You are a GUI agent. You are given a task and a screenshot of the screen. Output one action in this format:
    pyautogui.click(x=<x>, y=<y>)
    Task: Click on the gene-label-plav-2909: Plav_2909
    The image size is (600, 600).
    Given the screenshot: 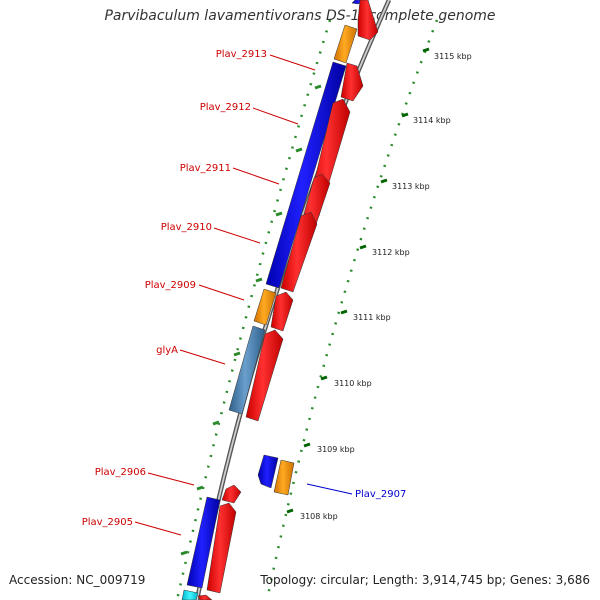 What is the action you would take?
    pyautogui.click(x=170, y=285)
    